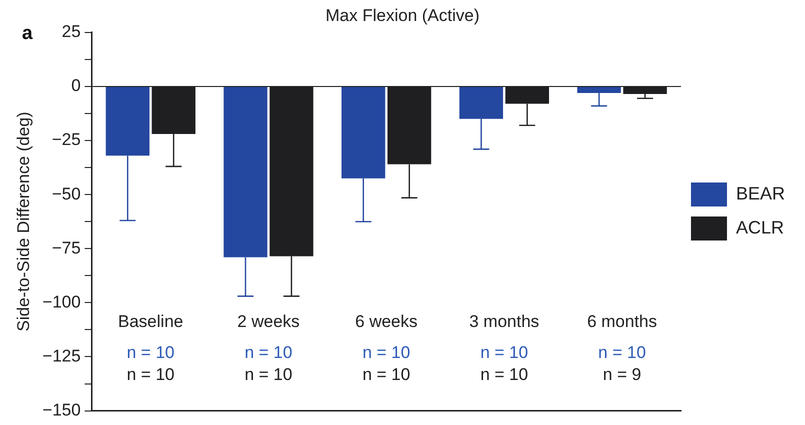  Describe the element at coordinates (27, 33) in the screenshot. I see `text: a` at that location.